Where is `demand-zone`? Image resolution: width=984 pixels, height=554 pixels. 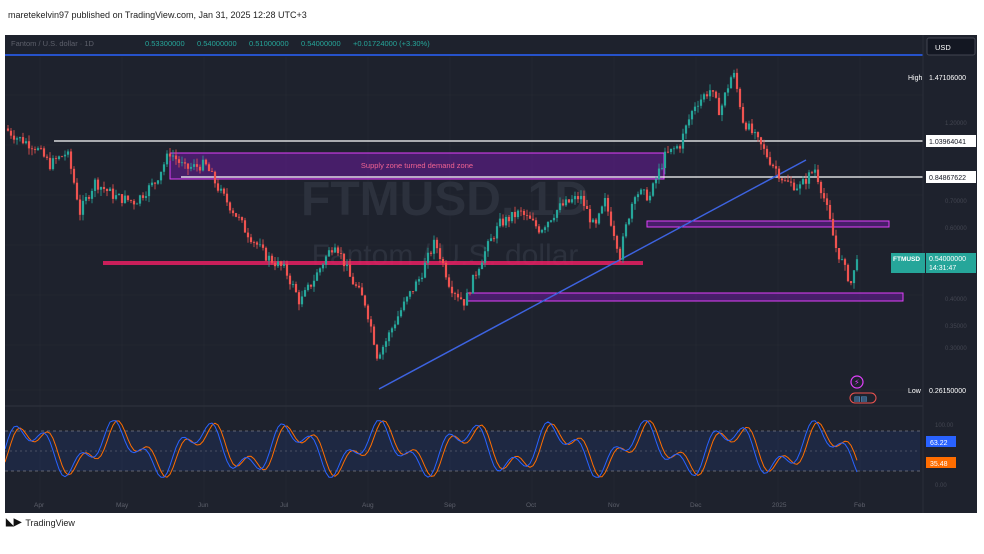
demand-zone is located at coordinates (685, 297).